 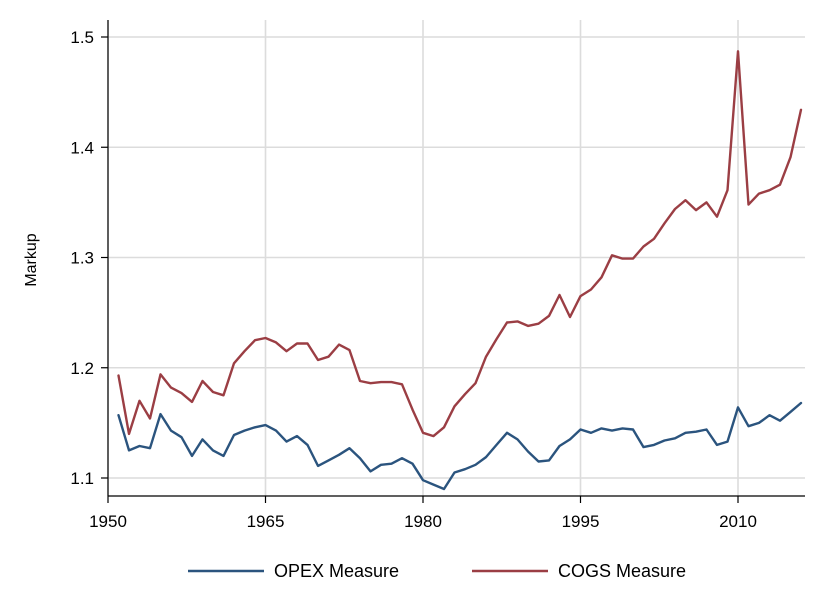 I want to click on opex-legend-label: OPEX Measure, so click(x=336, y=571).